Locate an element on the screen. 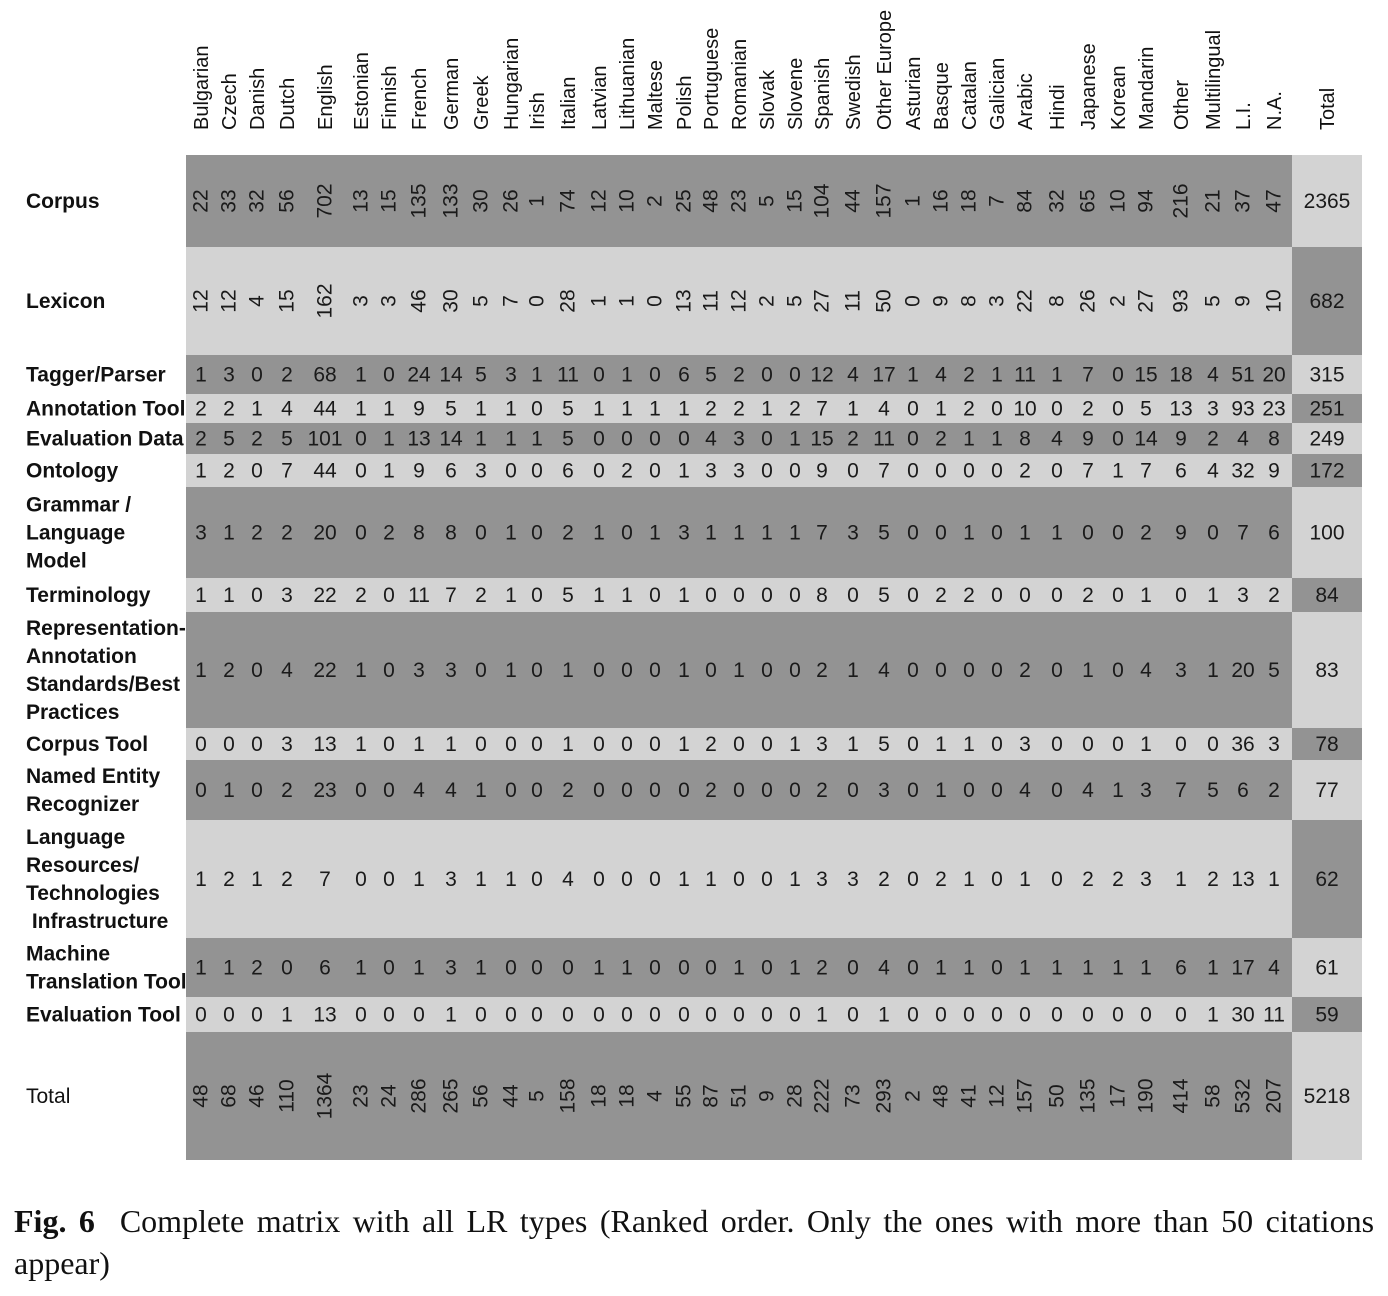 The image size is (1388, 1296). table-cell: 44 is located at coordinates (325, 409).